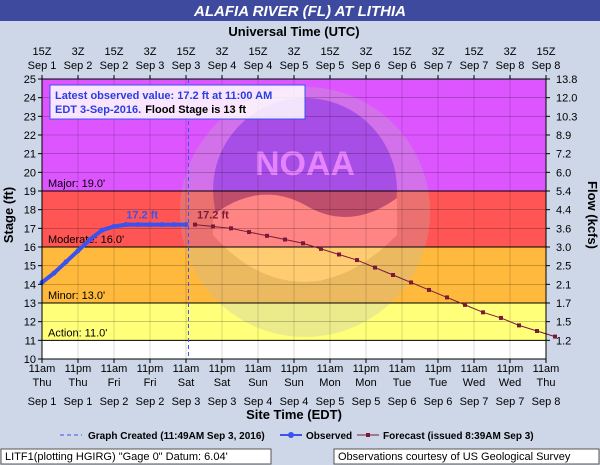  What do you see at coordinates (30, 192) in the screenshot?
I see `y-tick-label: 19` at bounding box center [30, 192].